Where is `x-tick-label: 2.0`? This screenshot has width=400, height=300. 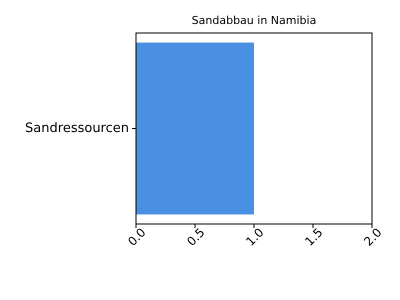 x-tick-label: 2.0 is located at coordinates (373, 237).